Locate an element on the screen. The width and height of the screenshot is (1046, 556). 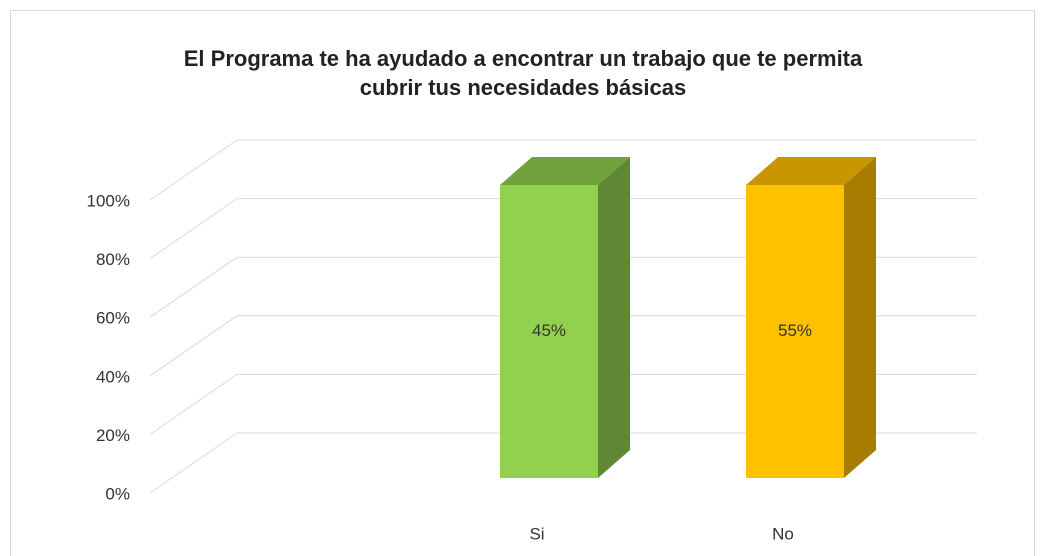
y-tick-label: 20% is located at coordinates (113, 435).